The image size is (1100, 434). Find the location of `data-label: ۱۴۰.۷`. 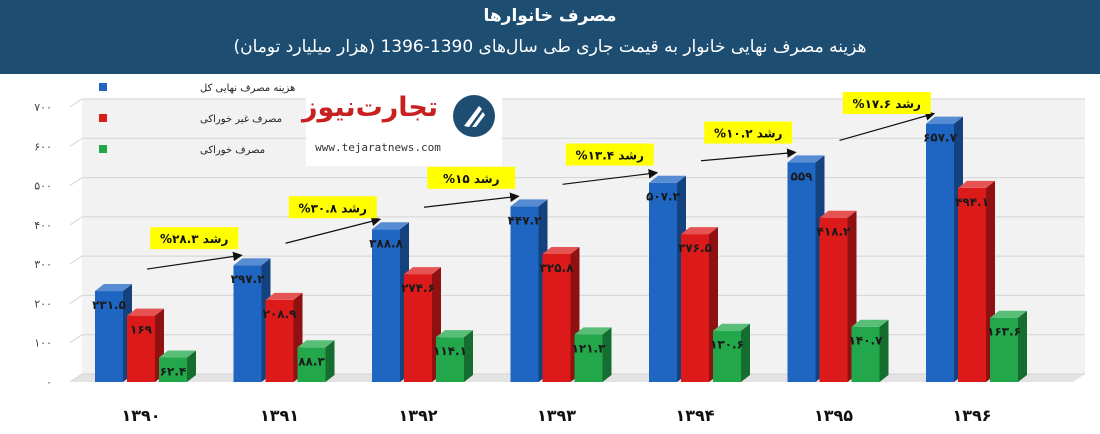

data-label: ۱۴۰.۷ is located at coordinates (866, 341).